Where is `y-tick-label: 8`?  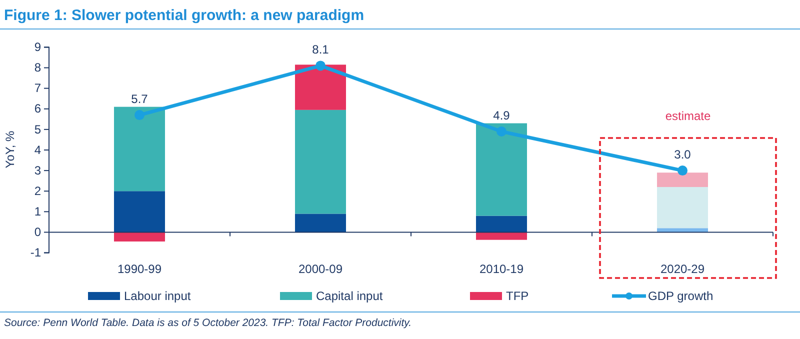
y-tick-label: 8 is located at coordinates (38, 67).